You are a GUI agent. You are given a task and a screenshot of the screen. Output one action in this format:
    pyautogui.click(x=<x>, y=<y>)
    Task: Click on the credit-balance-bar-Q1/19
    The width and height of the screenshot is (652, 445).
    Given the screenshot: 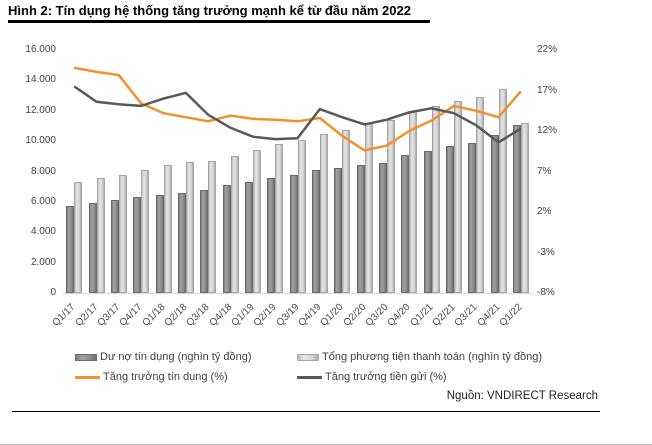 What is the action you would take?
    pyautogui.click(x=248, y=237)
    